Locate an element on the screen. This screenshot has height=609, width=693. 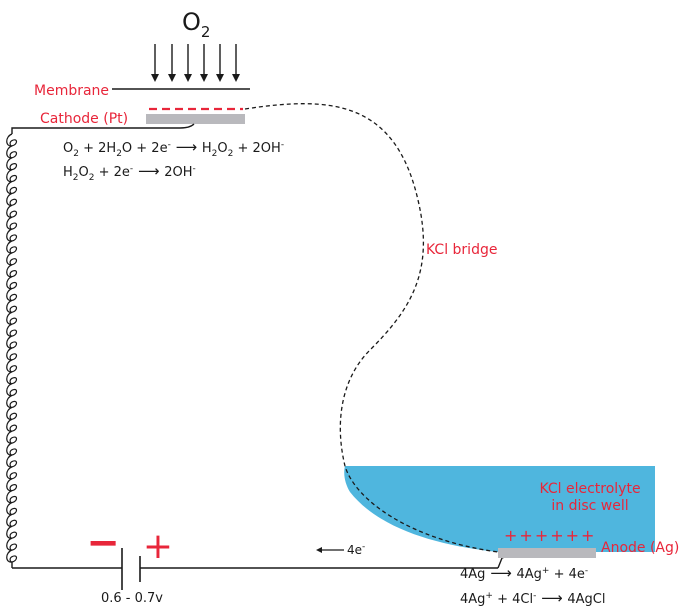
membrane-label: Membrane is located at coordinates (71, 91).